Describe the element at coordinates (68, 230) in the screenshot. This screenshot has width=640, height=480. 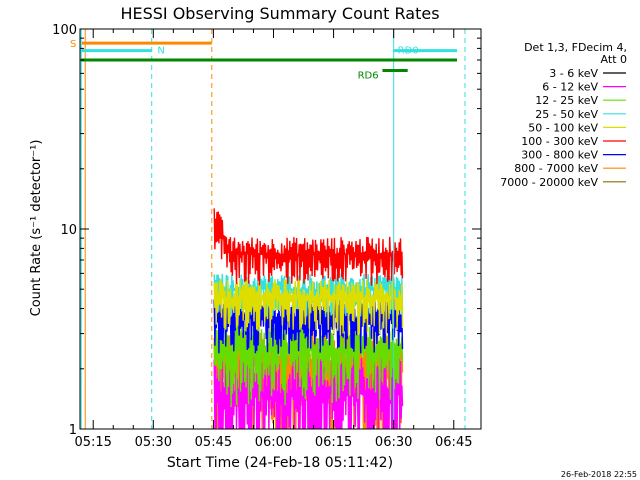
I see `y-tick-label: 10` at that location.